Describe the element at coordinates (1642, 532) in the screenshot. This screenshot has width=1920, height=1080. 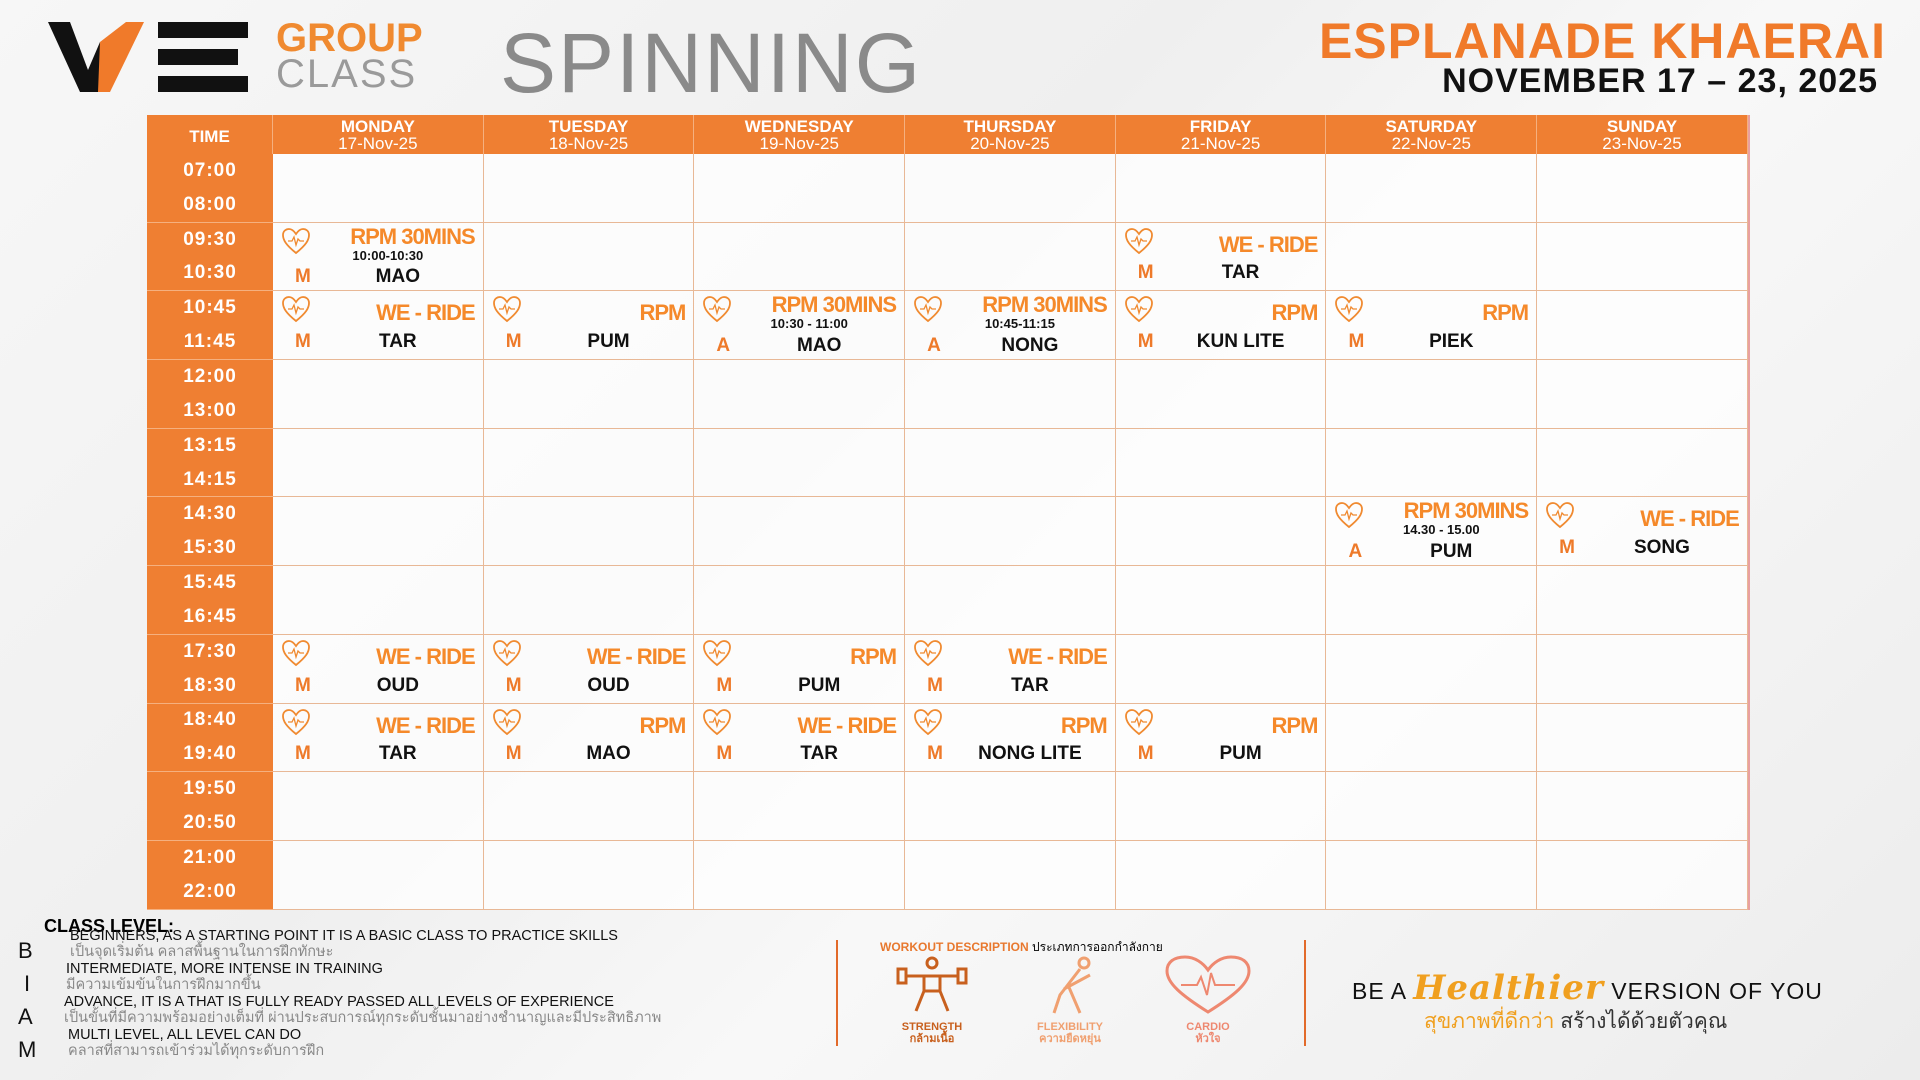
I see `class-cell: WE - RIDE M SONG` at that location.